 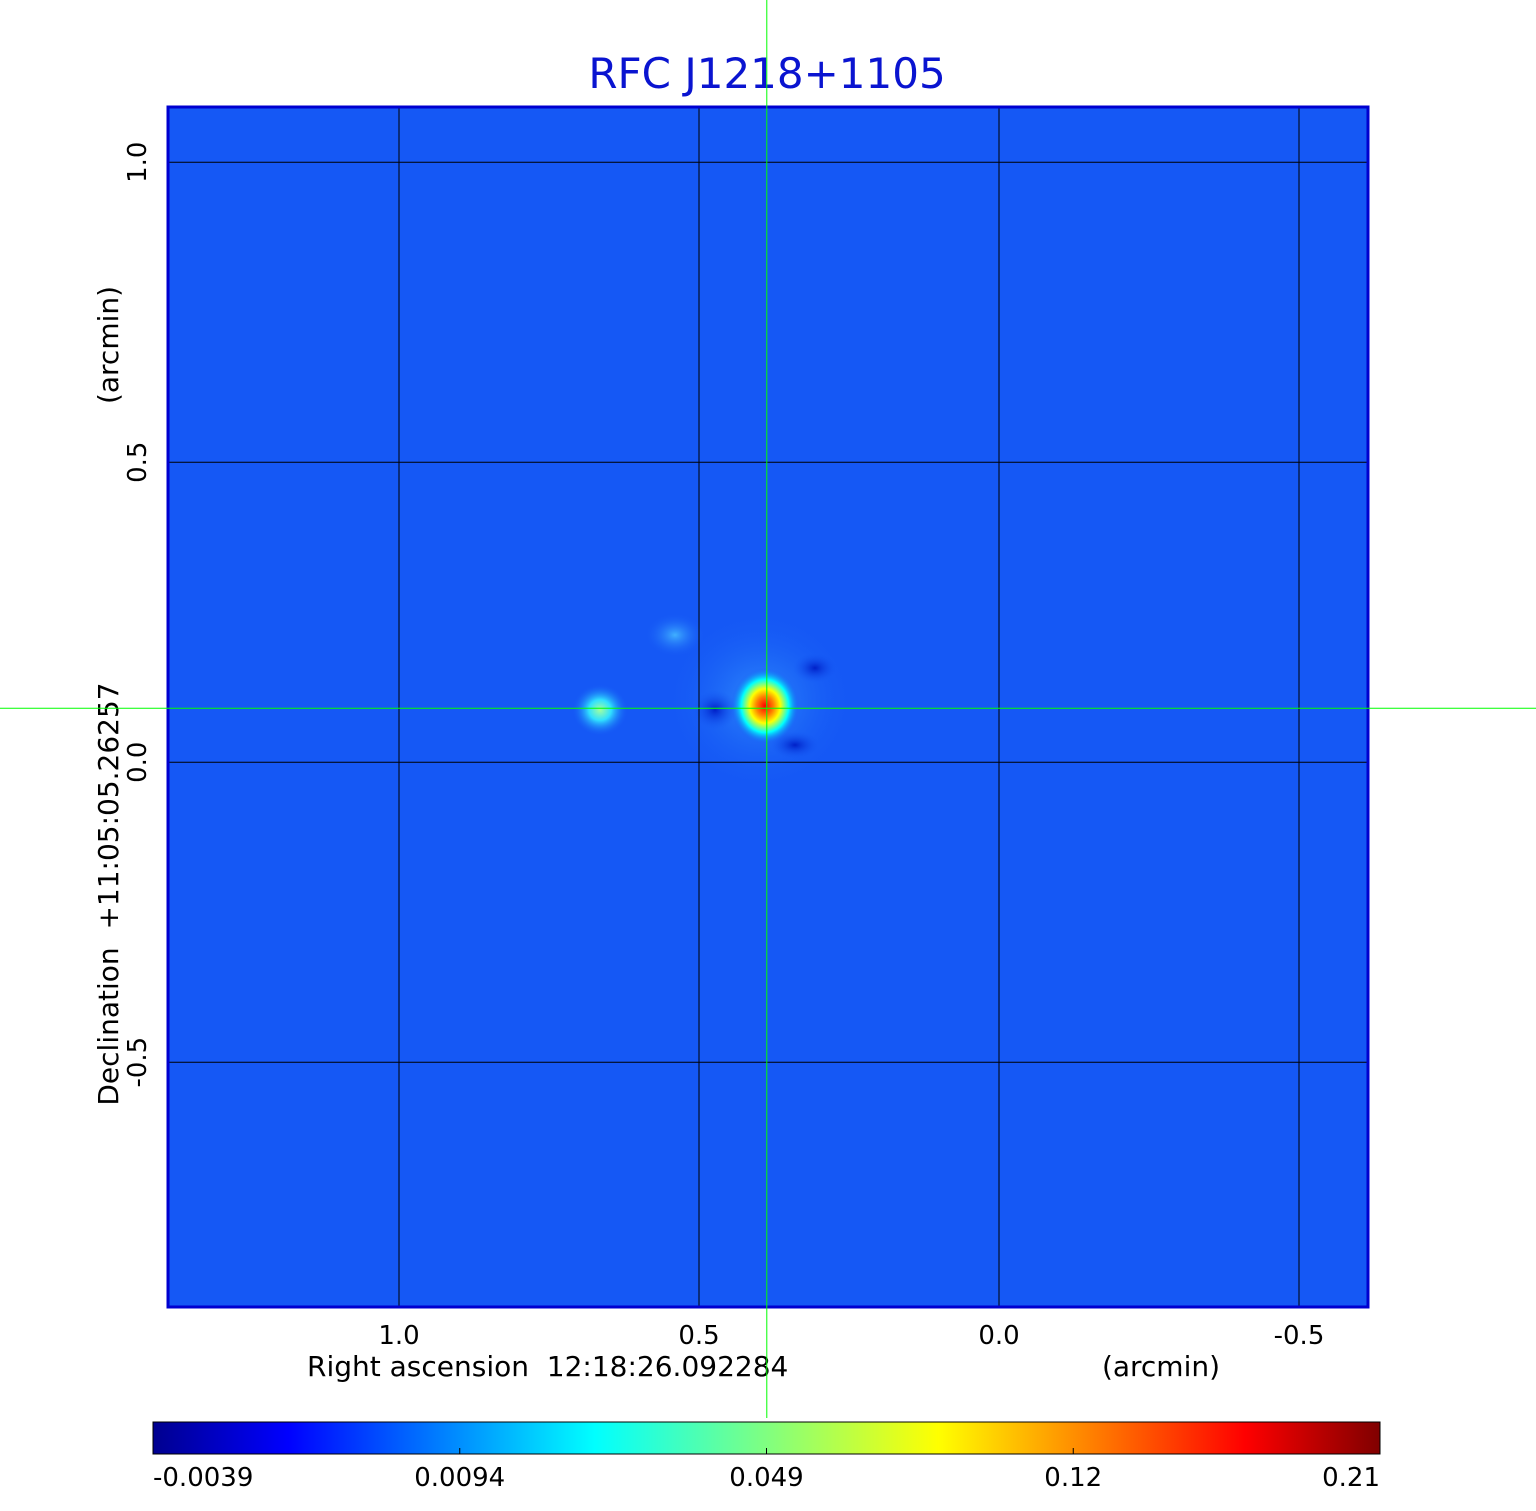 I want to click on colorbar-tick-label: 0.12, so click(x=1073, y=1478).